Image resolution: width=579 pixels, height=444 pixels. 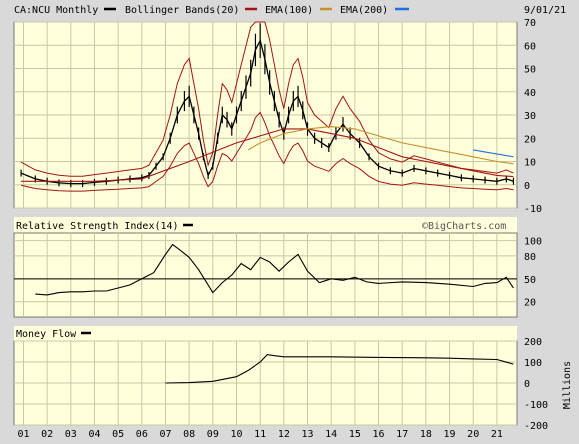 What do you see at coordinates (530, 93) in the screenshot?
I see `y-tick-0-40: 40` at bounding box center [530, 93].